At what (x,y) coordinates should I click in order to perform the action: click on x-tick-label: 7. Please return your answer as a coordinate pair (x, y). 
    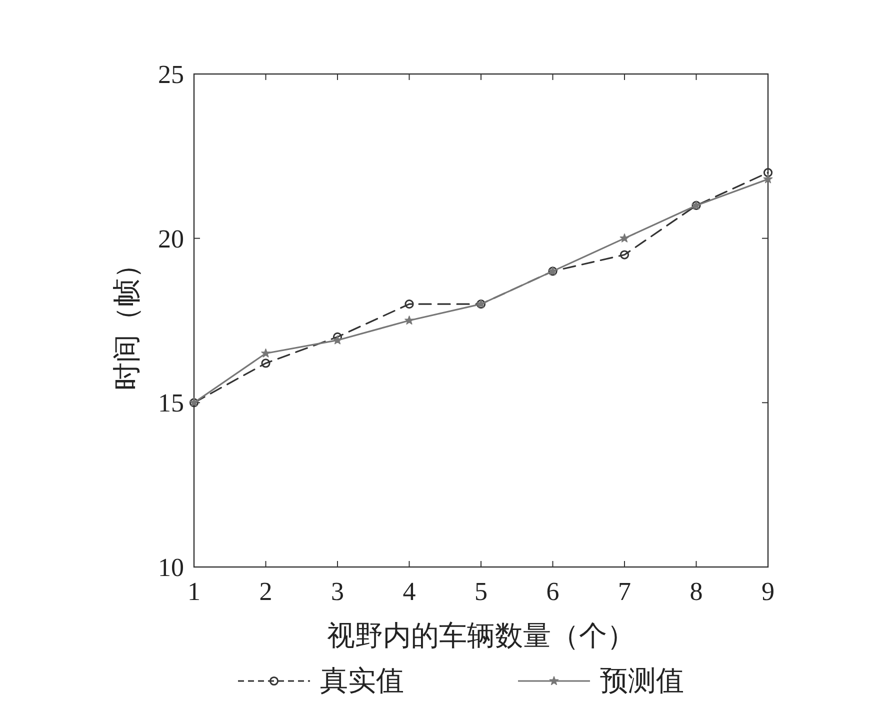
    Looking at the image, I should click on (624, 591).